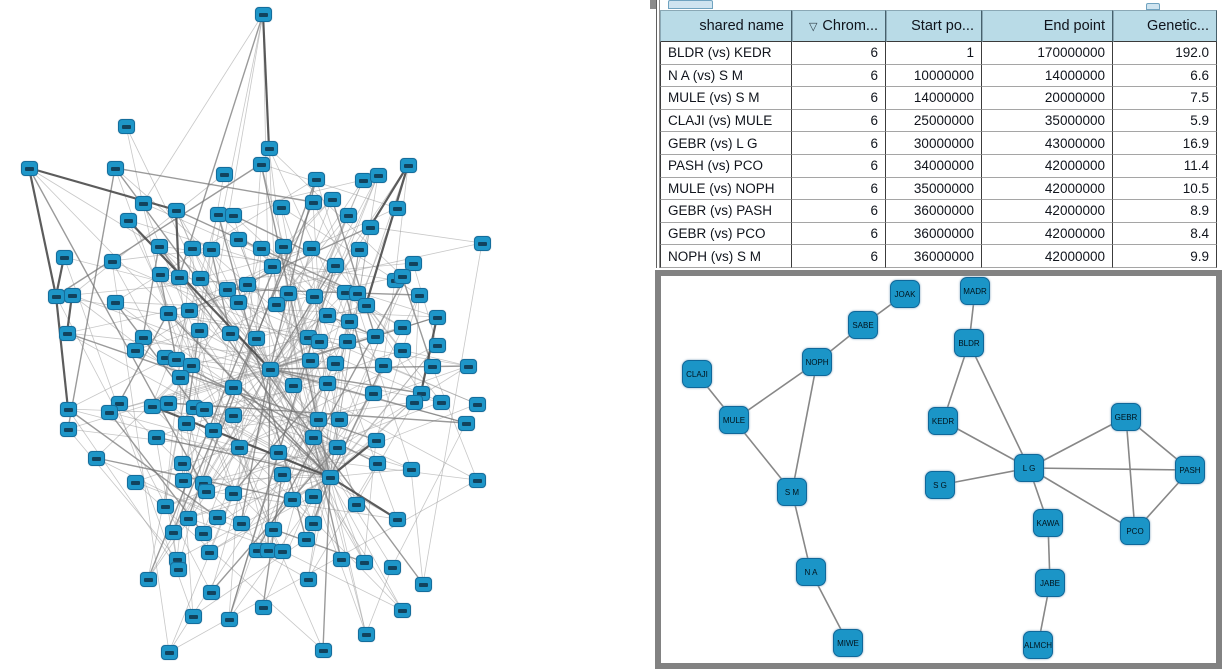  Describe the element at coordinates (934, 166) in the screenshot. I see `cell: 34000000` at that location.